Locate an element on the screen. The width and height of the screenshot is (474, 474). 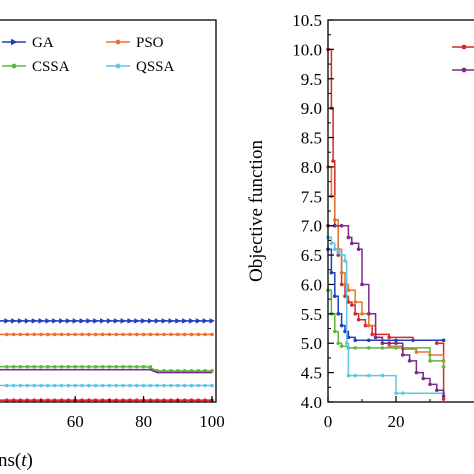
left-series-group is located at coordinates (107, 360).